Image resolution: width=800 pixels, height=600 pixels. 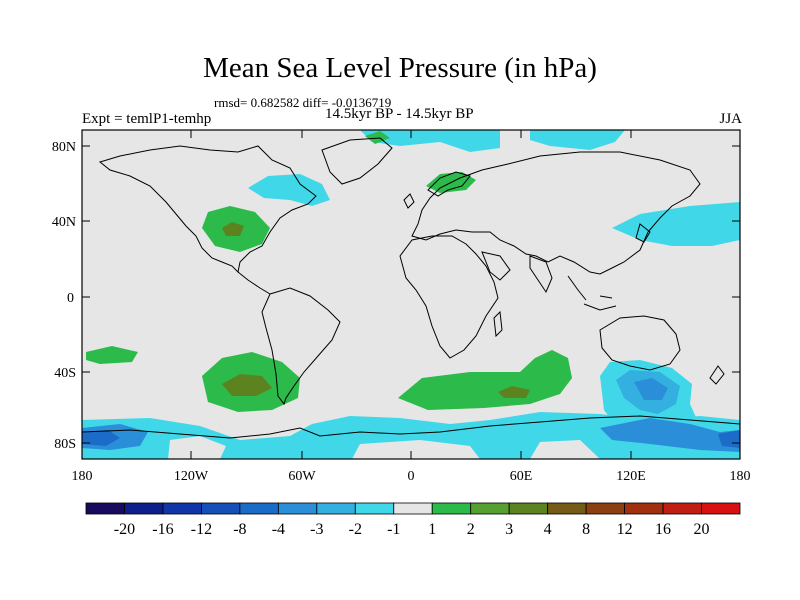 What do you see at coordinates (548, 529) in the screenshot?
I see `colorbar-label: 4` at bounding box center [548, 529].